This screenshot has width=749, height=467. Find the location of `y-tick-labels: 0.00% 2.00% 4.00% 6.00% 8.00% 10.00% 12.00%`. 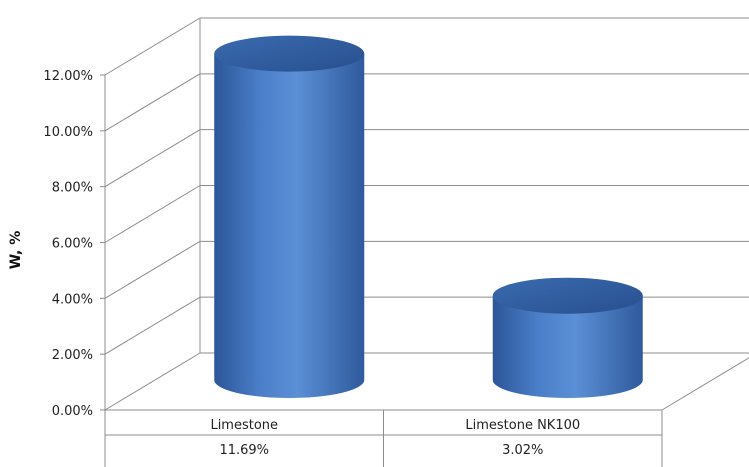

y-tick-labels: 0.00% 2.00% 4.00% 6.00% 8.00% 10.00% 12.00% is located at coordinates (68, 244).